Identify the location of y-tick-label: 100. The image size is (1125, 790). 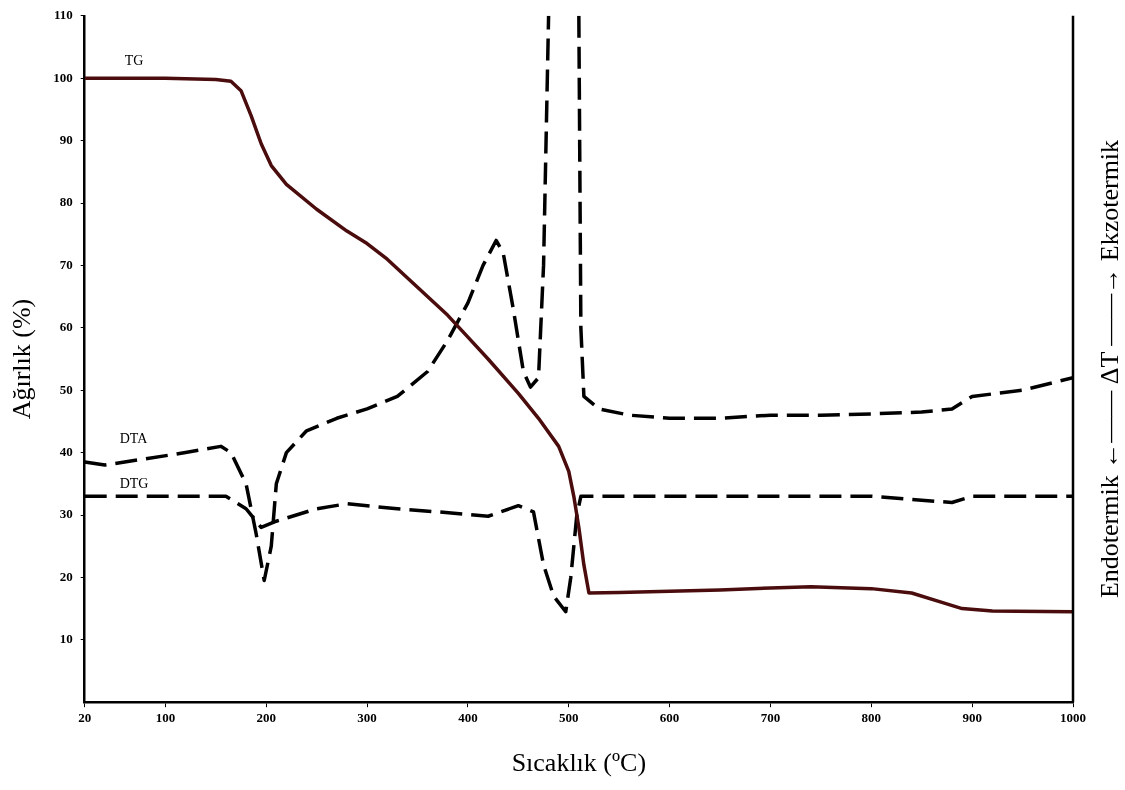
(63, 77).